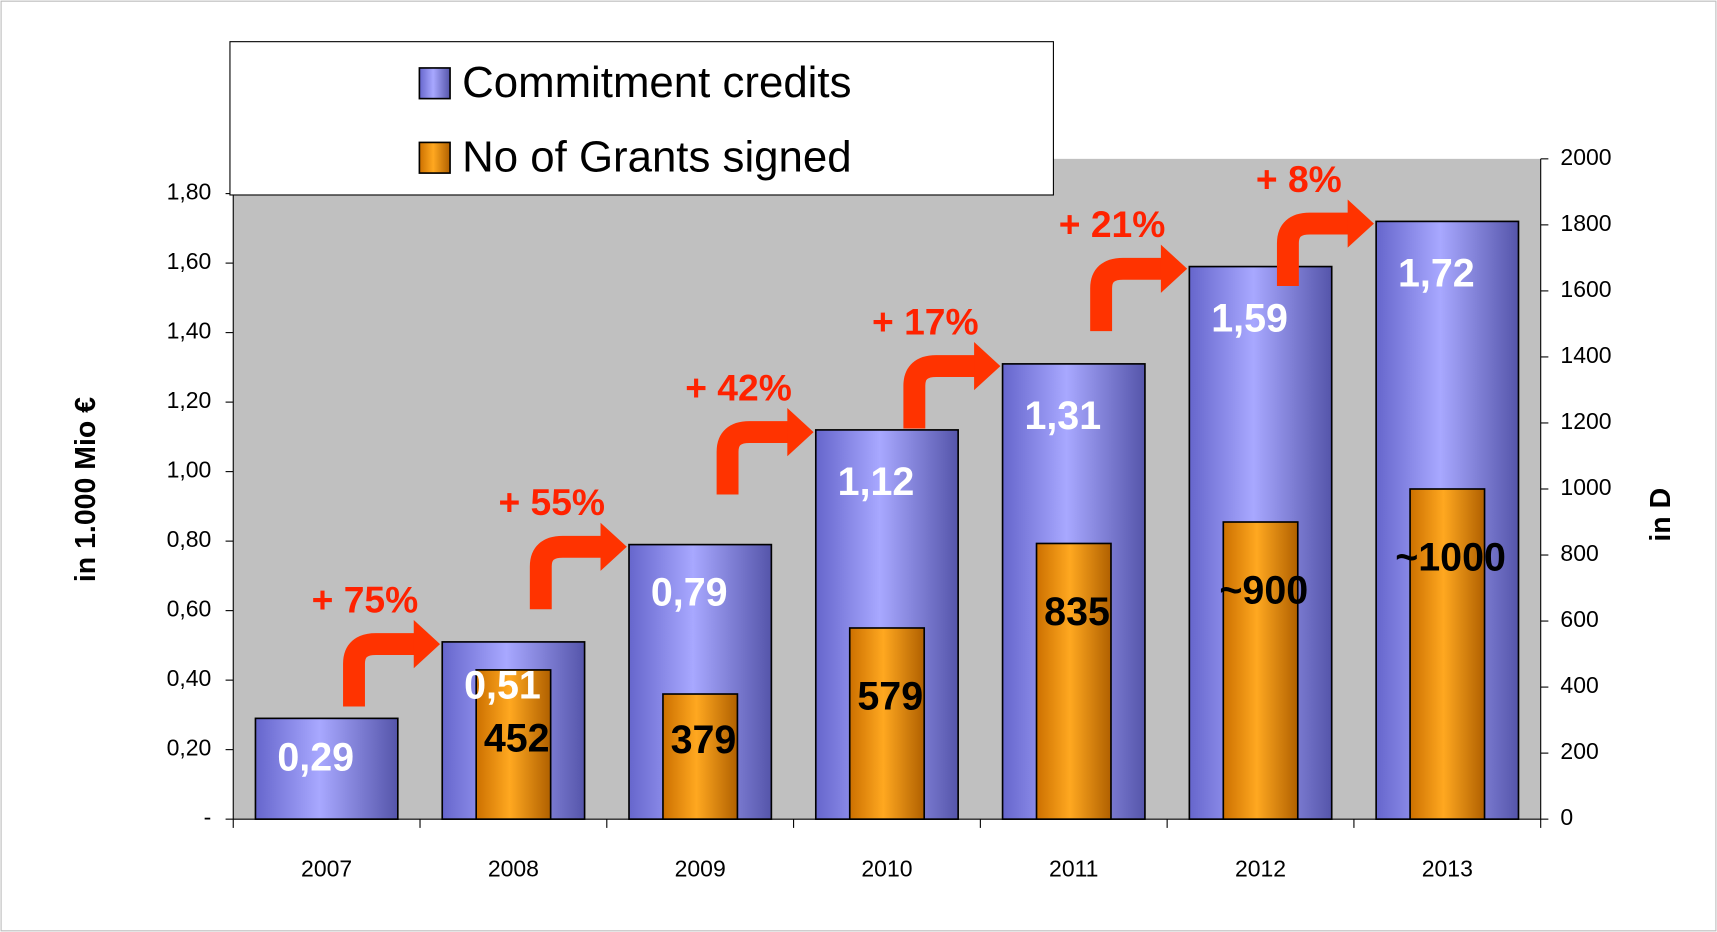  Describe the element at coordinates (657, 157) in the screenshot. I see `legend-label: No of Grants signed` at that location.